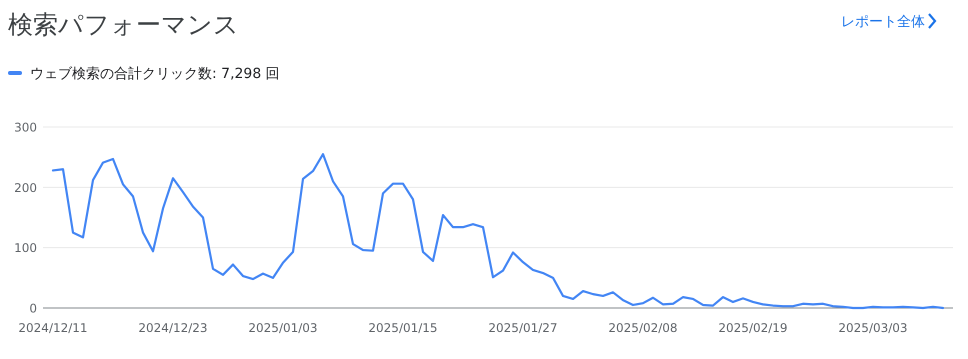 This screenshot has height=359, width=968. What do you see at coordinates (753, 328) in the screenshot?
I see `x-tick-label: 2025/02/19` at bounding box center [753, 328].